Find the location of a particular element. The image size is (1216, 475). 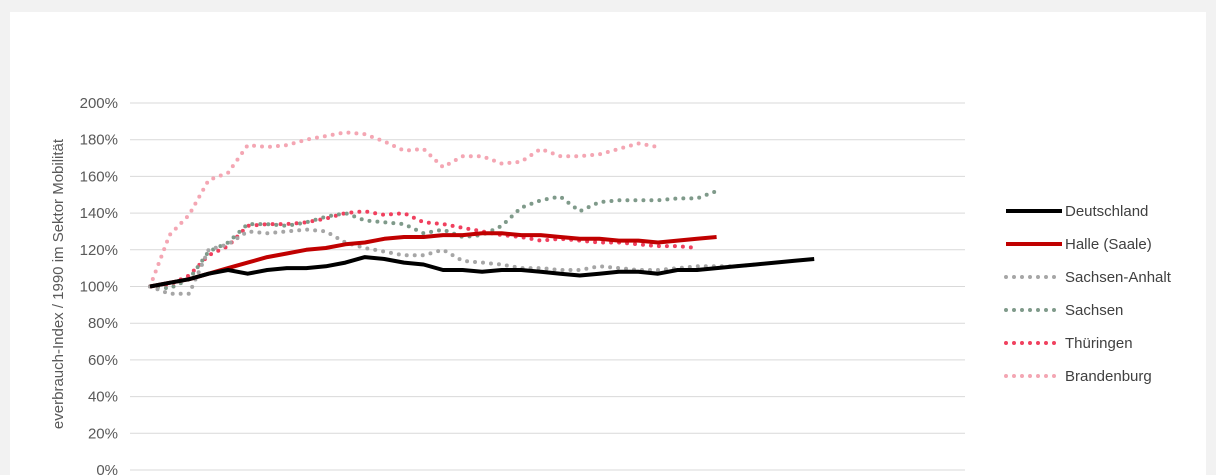

y-tick-label: 120% is located at coordinates (99, 250).